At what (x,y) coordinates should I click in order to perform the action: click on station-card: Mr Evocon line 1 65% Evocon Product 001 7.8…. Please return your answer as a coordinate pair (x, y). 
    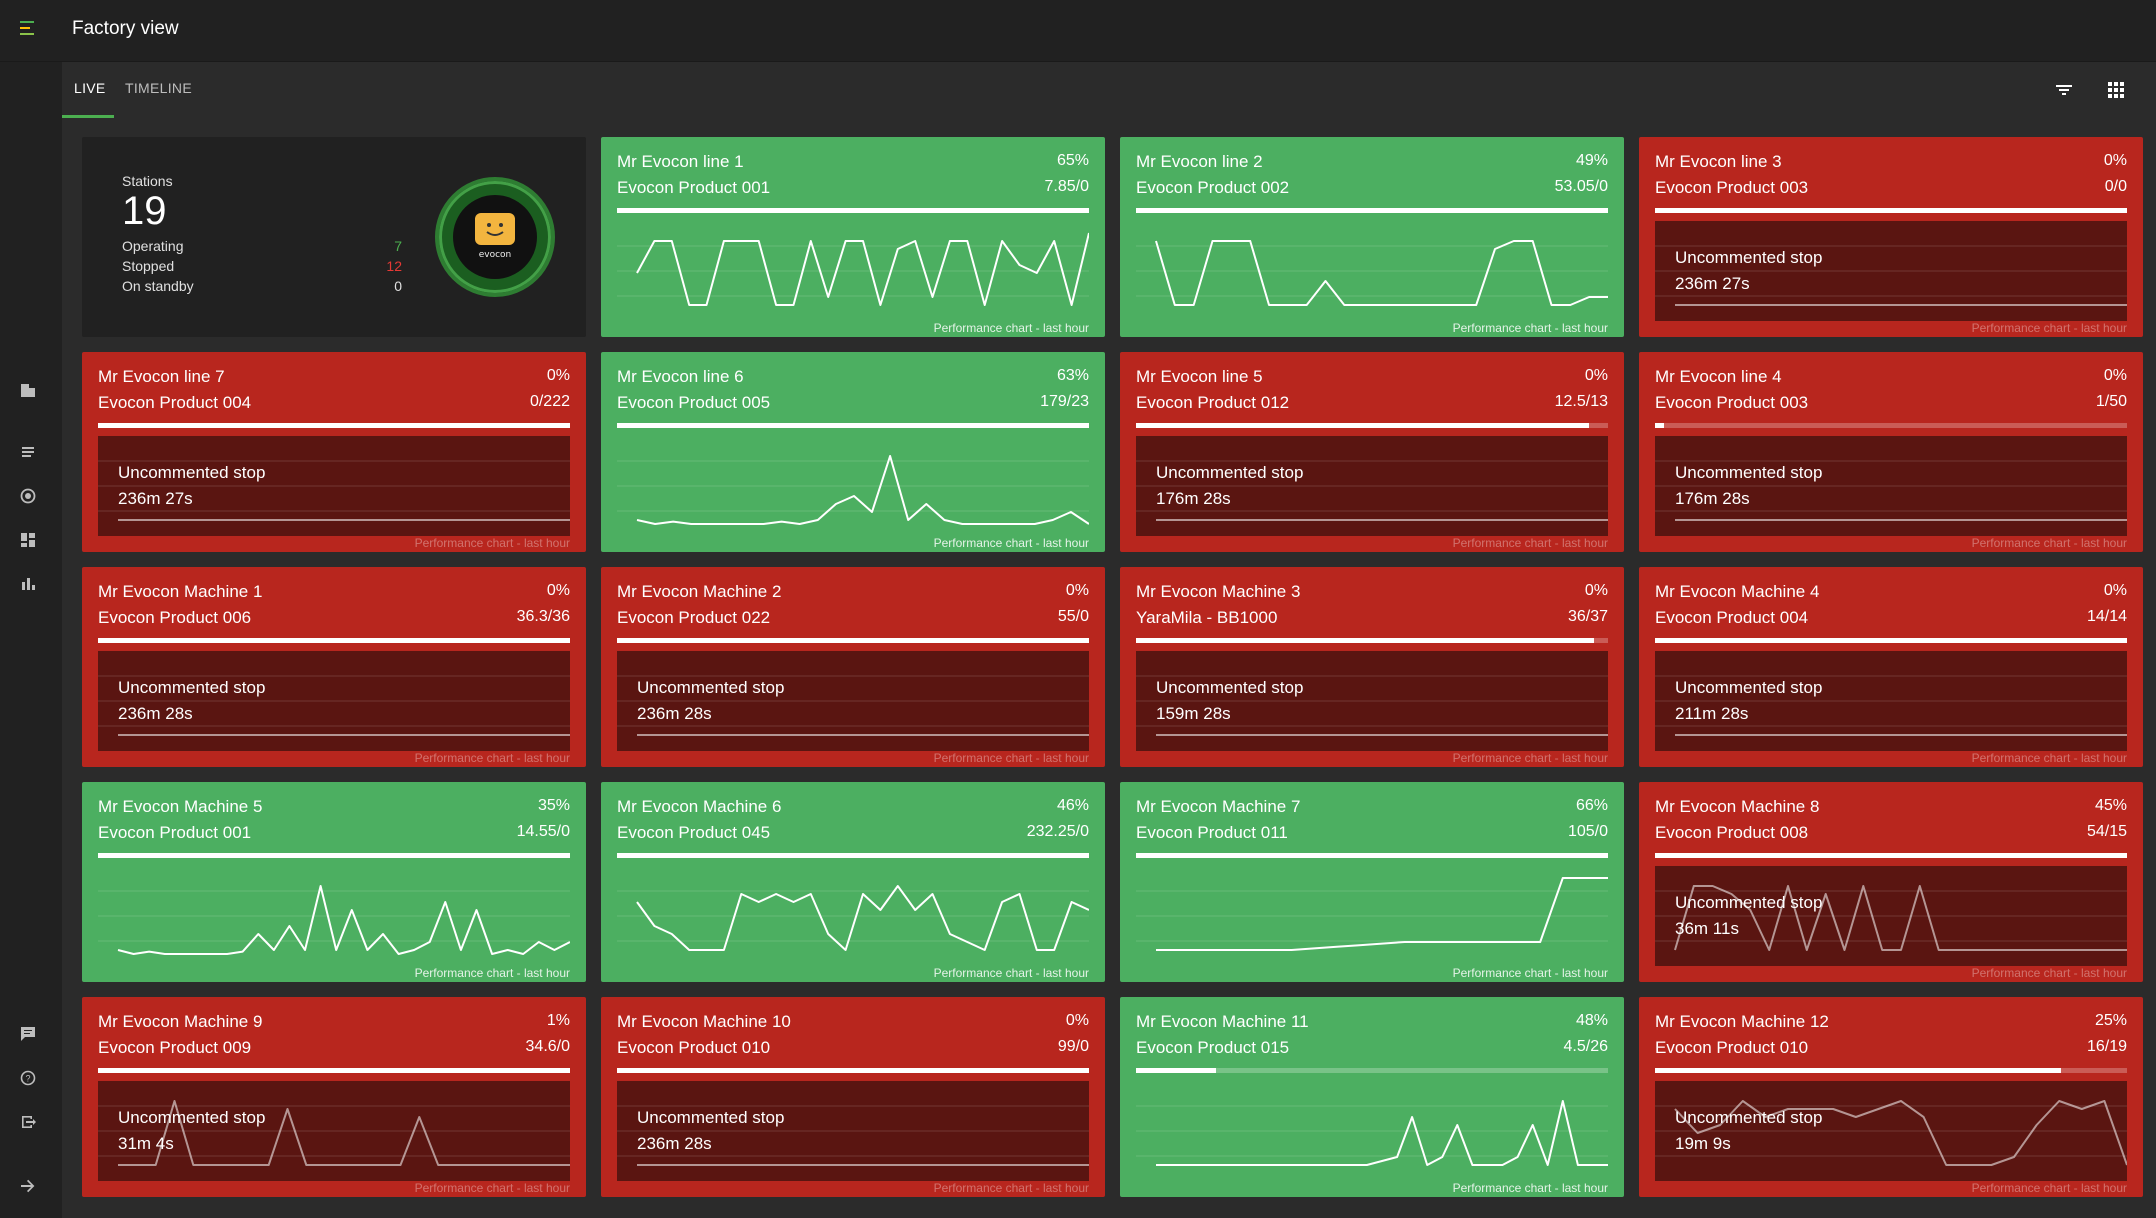
    Looking at the image, I should click on (853, 237).